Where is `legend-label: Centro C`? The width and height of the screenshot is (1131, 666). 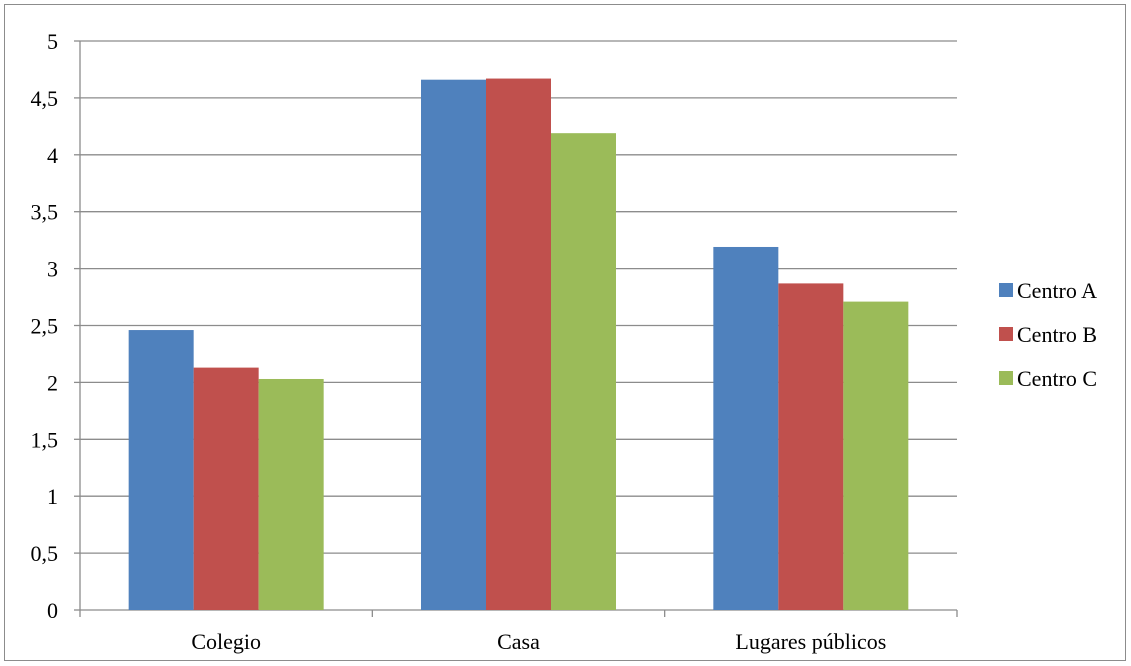 legend-label: Centro C is located at coordinates (1057, 378).